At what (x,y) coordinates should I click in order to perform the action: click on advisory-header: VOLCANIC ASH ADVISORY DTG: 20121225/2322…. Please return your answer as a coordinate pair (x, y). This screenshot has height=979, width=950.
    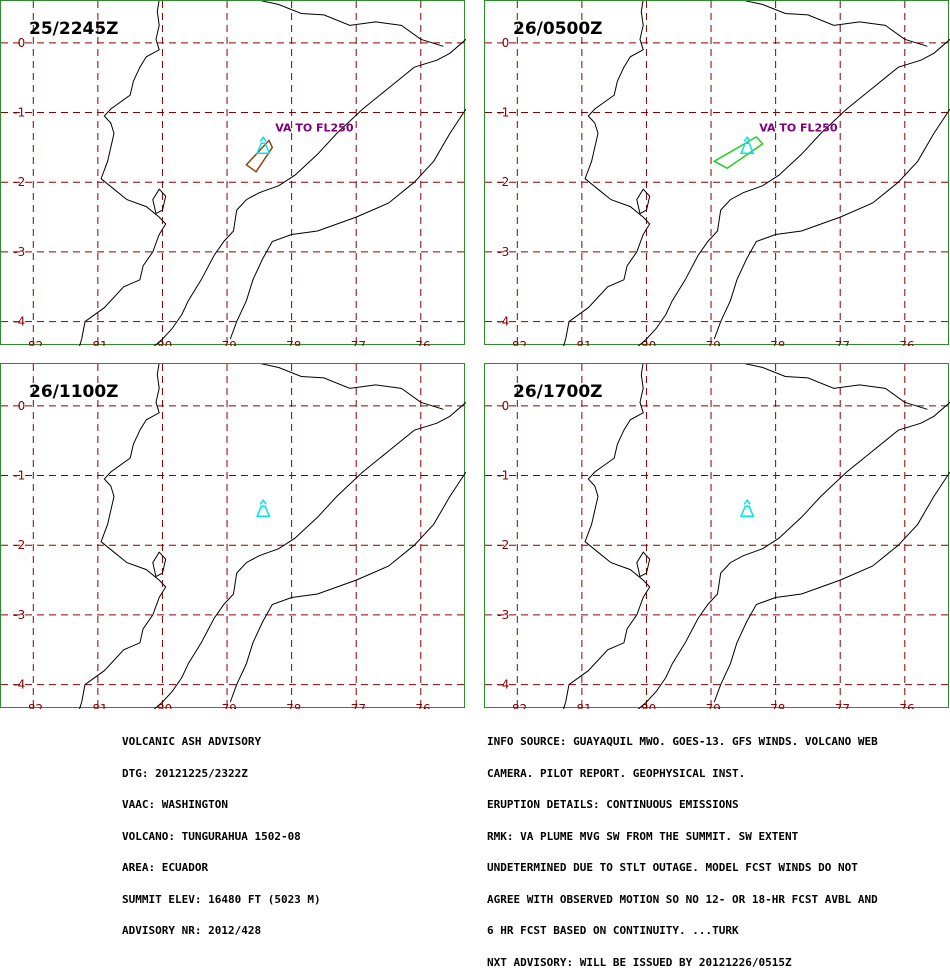
    Looking at the image, I should click on (221, 831).